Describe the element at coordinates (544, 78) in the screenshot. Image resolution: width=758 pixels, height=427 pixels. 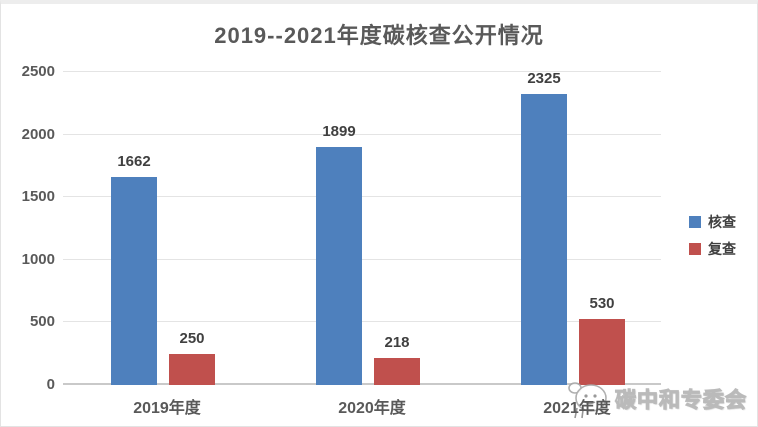
I see `bar-value-label: 2325` at that location.